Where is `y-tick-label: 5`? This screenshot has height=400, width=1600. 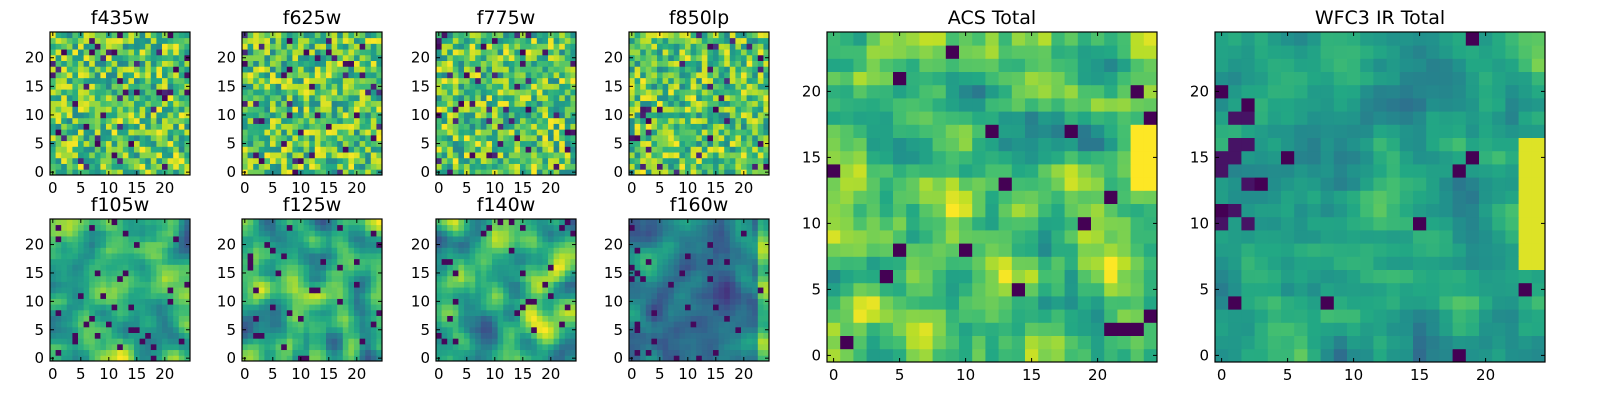
y-tick-label: 5 is located at coordinates (425, 144).